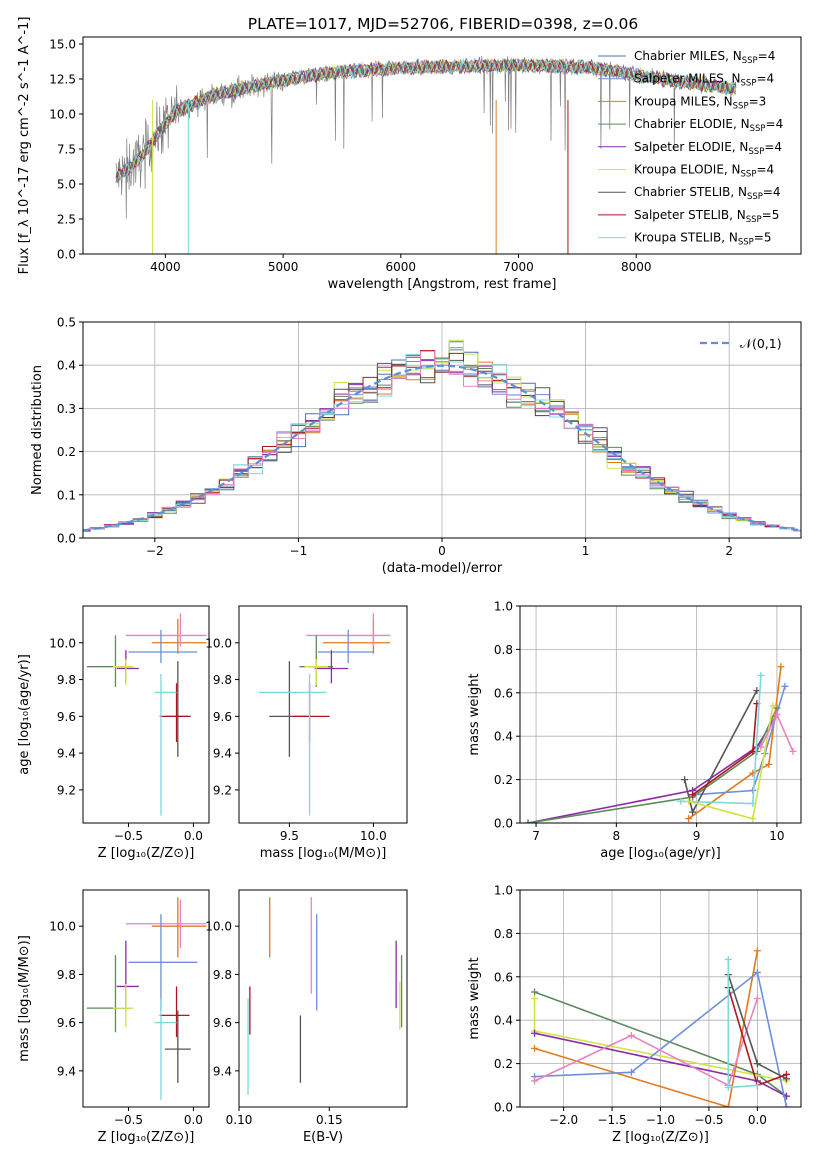 This screenshot has height=1170, width=819. I want to click on x-tick-label: 6000, so click(401, 267).